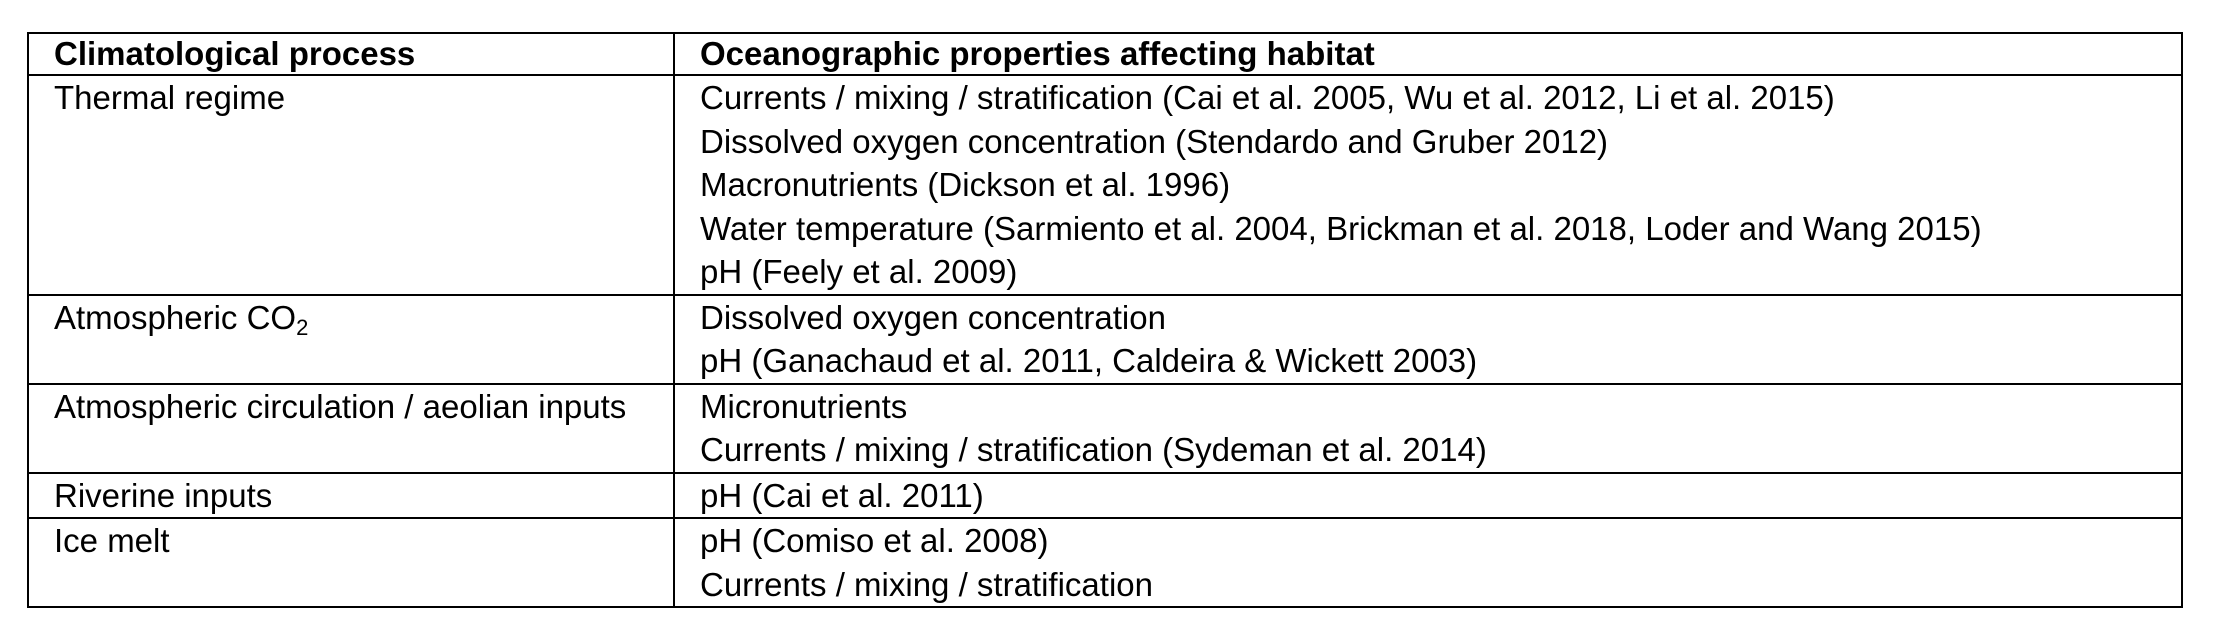 Image resolution: width=2214 pixels, height=630 pixels. Describe the element at coordinates (351, 495) in the screenshot. I see `process-cell-riverine-inputs: Riverine inputs` at that location.